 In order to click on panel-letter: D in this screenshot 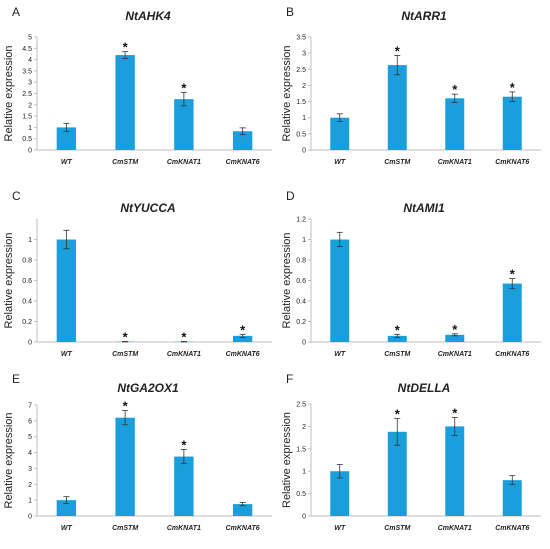, I will do `click(290, 196)`.